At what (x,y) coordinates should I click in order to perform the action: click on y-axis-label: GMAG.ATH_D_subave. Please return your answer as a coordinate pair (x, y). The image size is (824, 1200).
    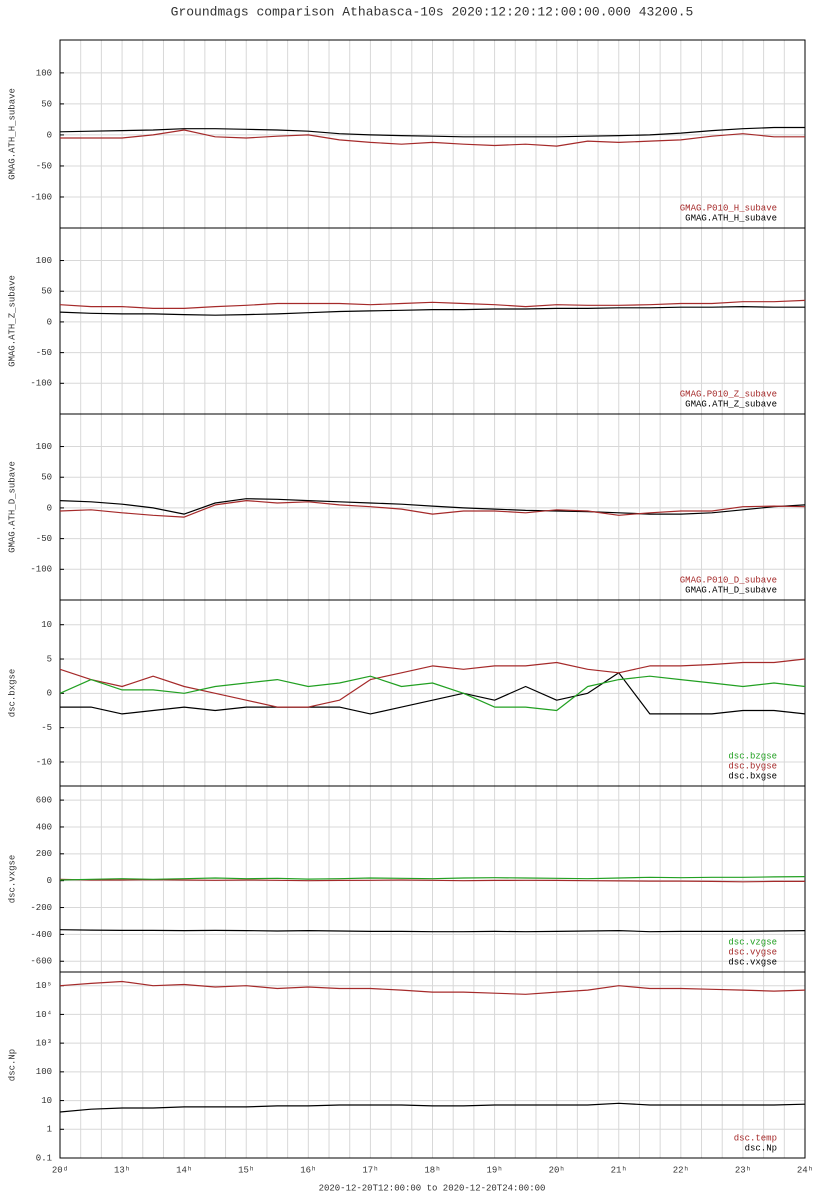
    Looking at the image, I should click on (12, 507).